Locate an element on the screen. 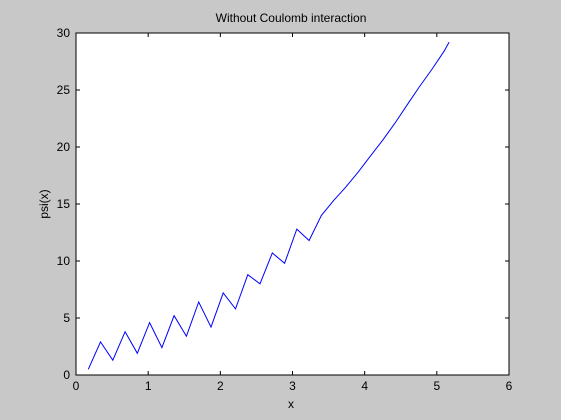 The image size is (561, 420). y-tick-label: 30 is located at coordinates (64, 33).